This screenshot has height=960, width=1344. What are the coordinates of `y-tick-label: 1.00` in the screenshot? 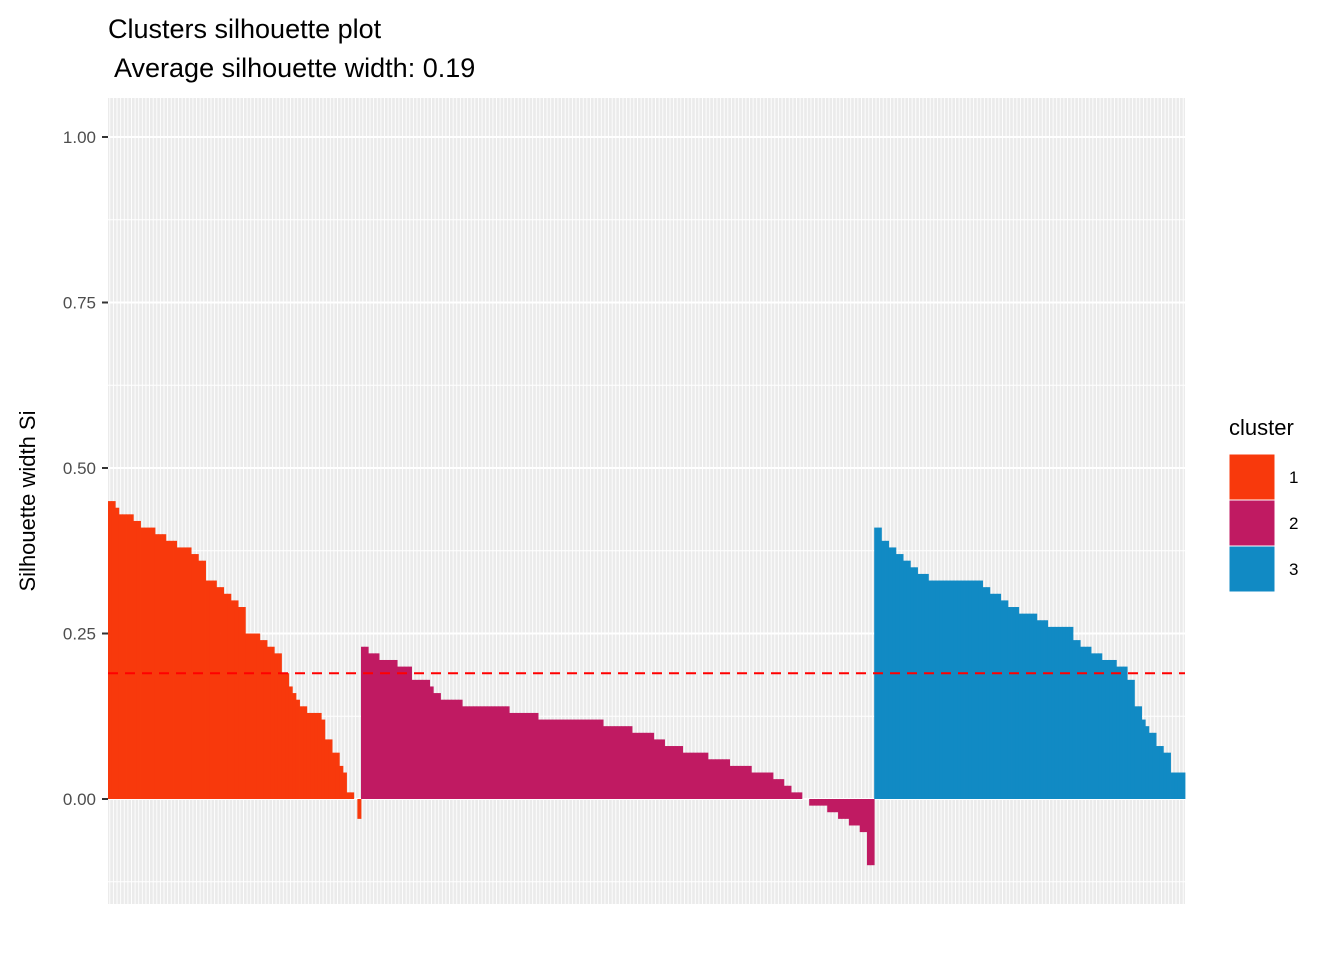 It's located at (79, 137).